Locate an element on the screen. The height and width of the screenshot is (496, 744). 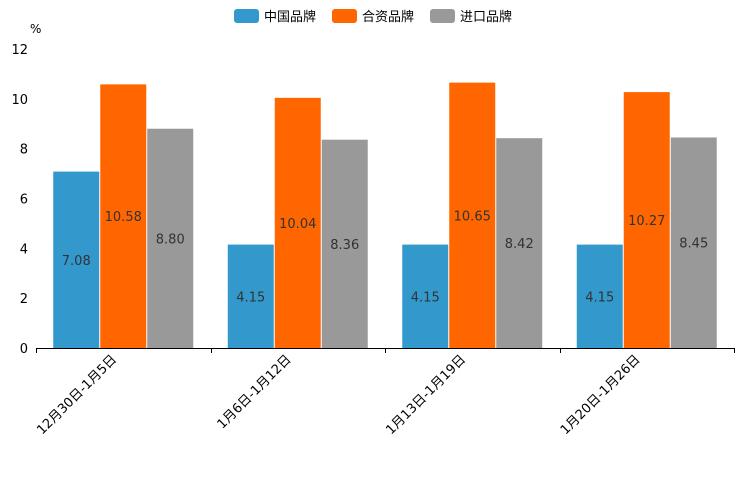
data-label: 10.58 is located at coordinates (123, 217).